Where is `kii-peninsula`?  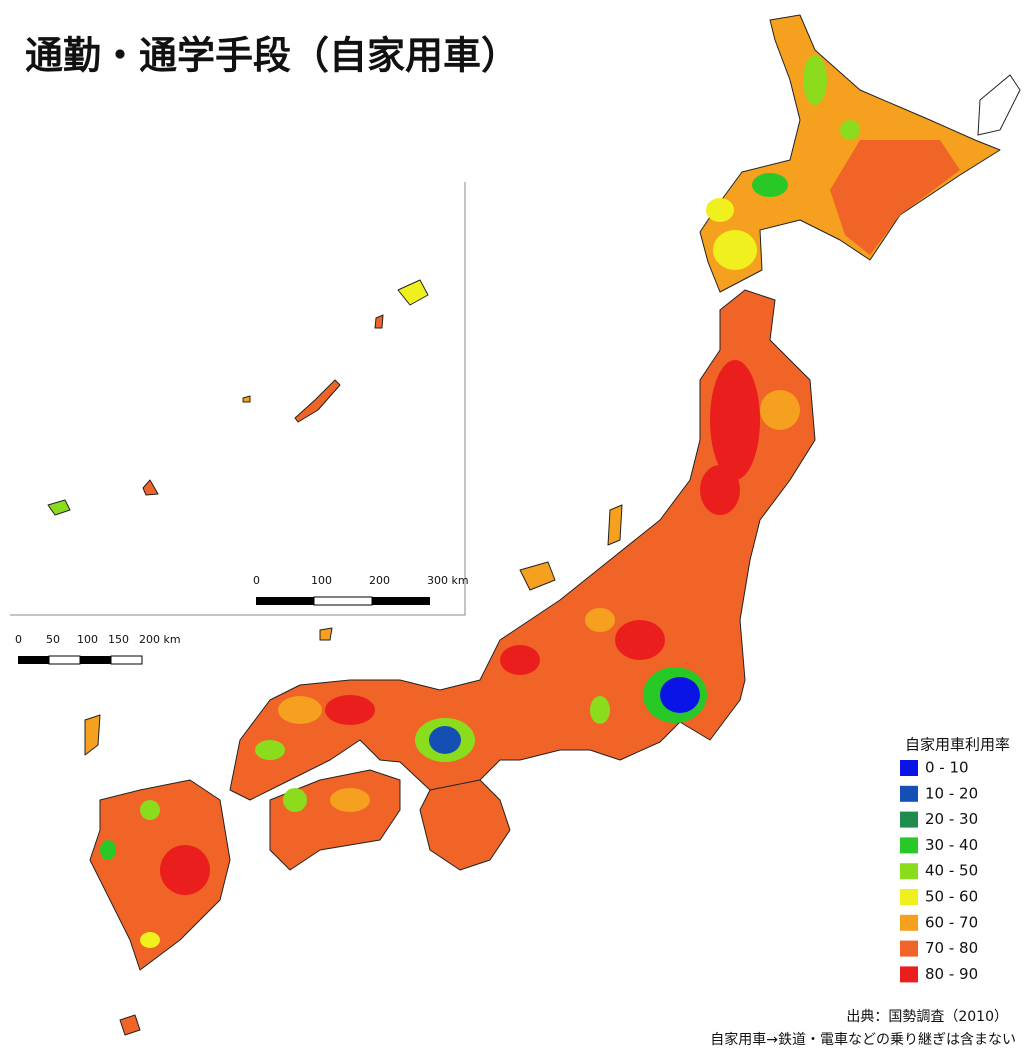
kii-peninsula is located at coordinates (465, 825).